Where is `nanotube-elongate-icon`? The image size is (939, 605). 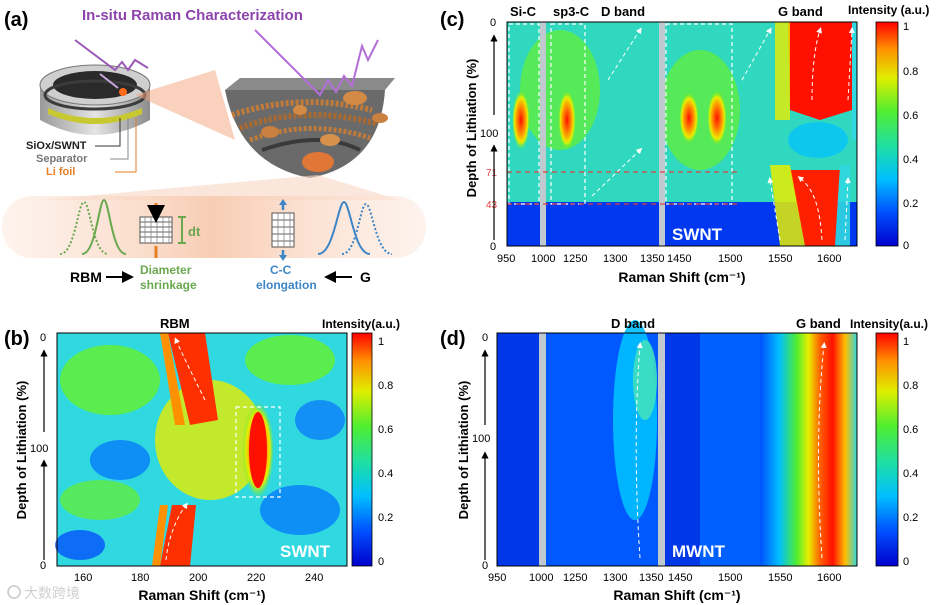
nanotube-elongate-icon is located at coordinates (283, 230).